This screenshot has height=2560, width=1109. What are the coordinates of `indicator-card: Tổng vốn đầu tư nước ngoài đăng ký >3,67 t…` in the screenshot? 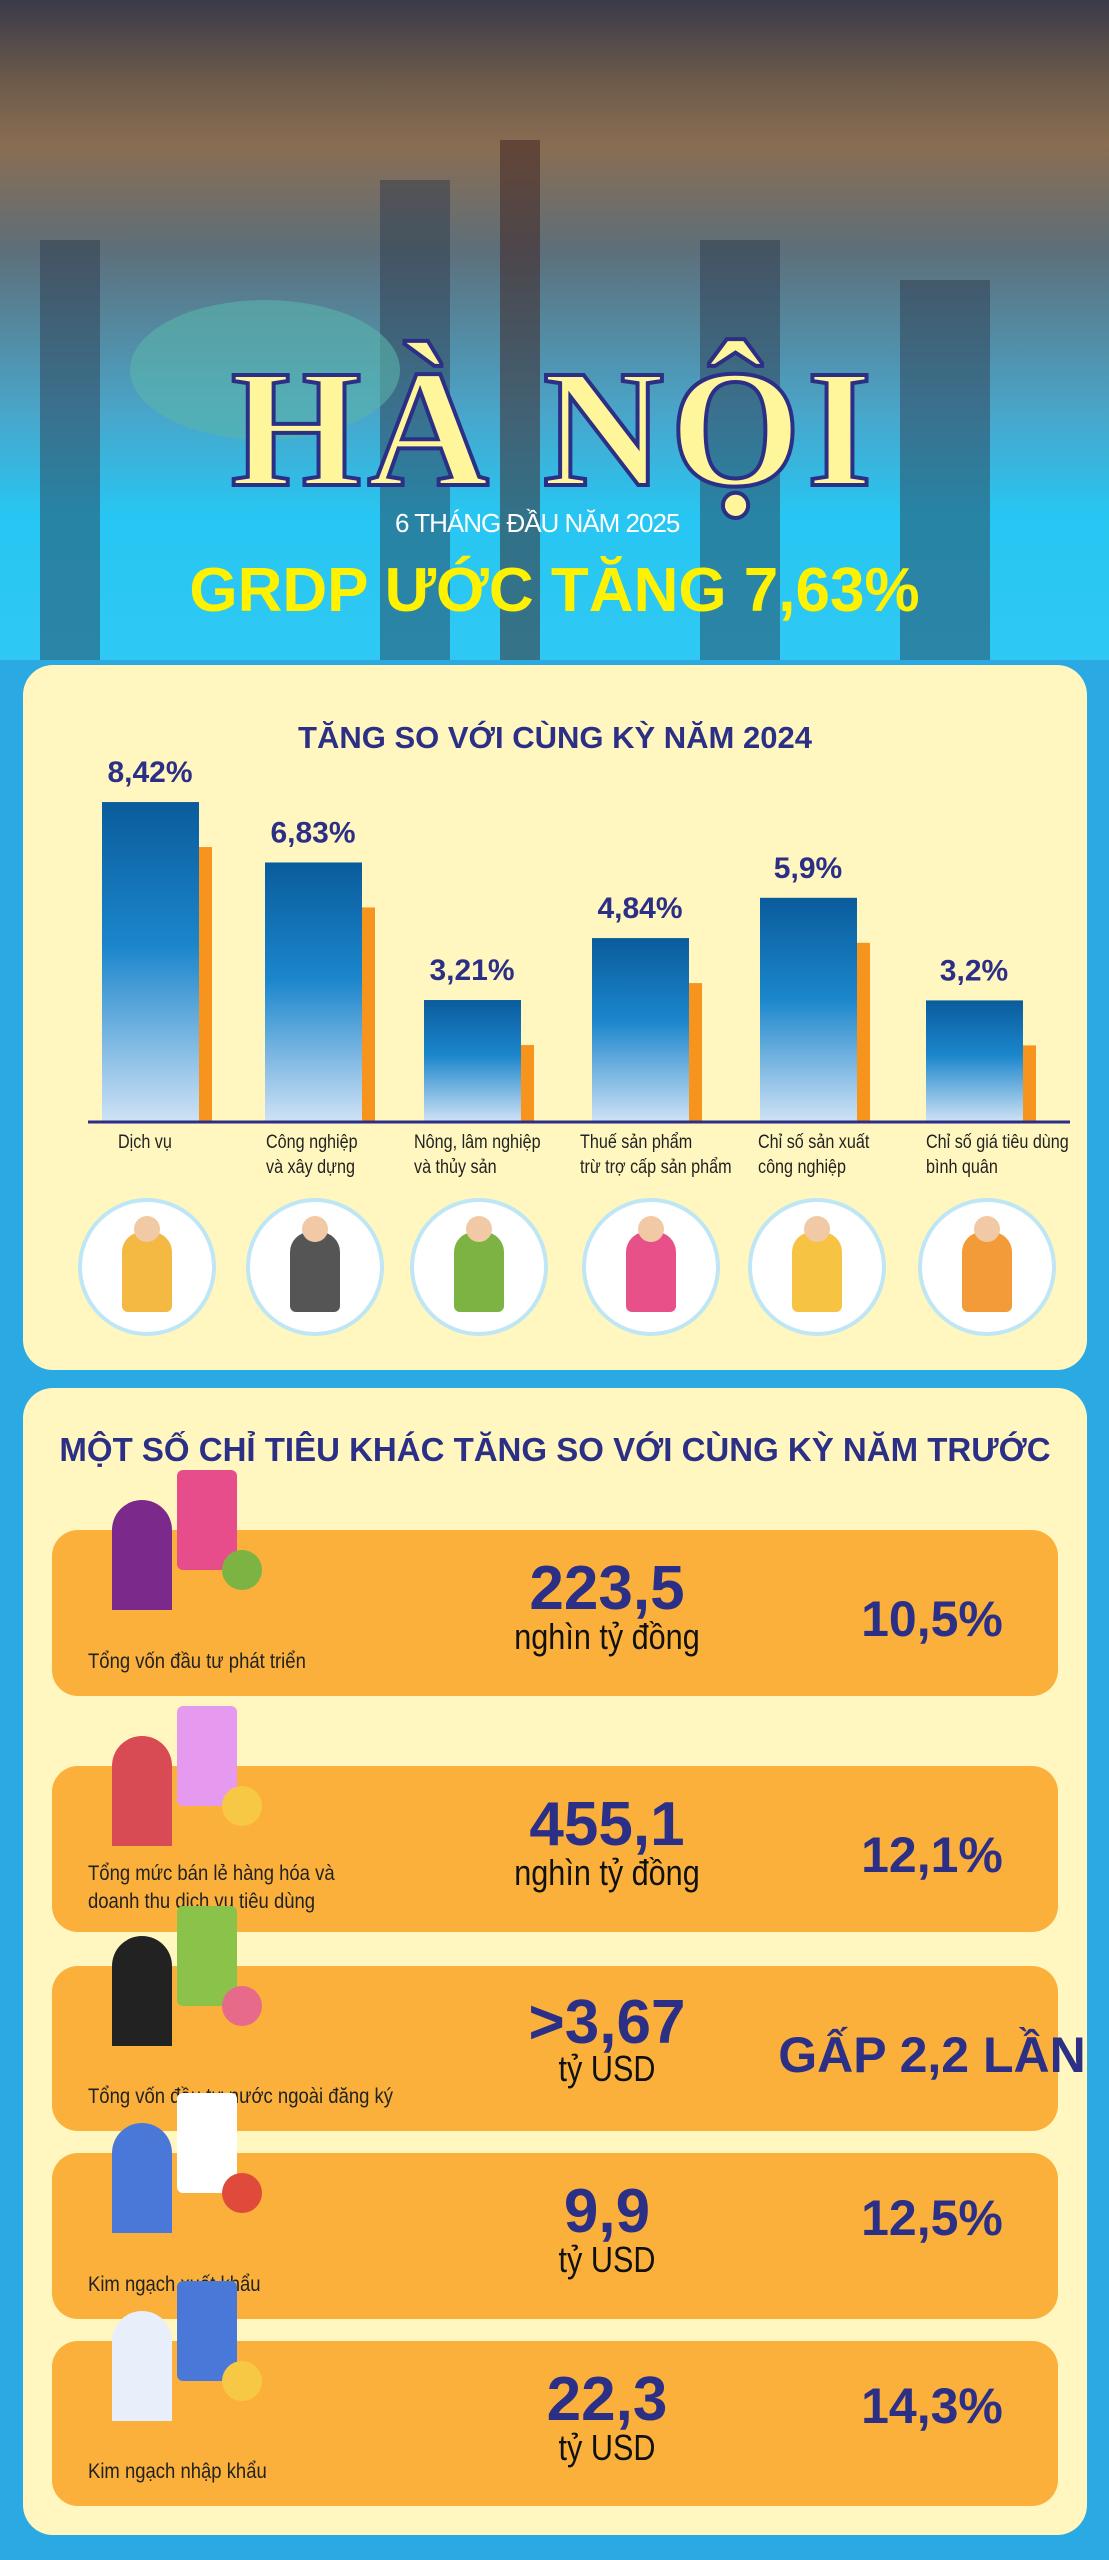 It's located at (569, 2018).